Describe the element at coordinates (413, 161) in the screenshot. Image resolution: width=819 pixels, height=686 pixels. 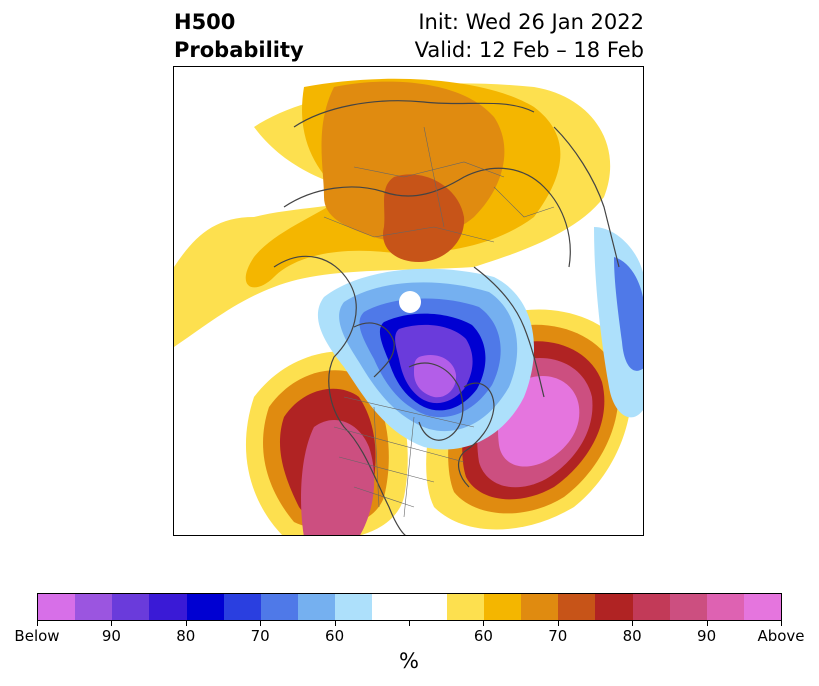
I see `above-70-region` at that location.